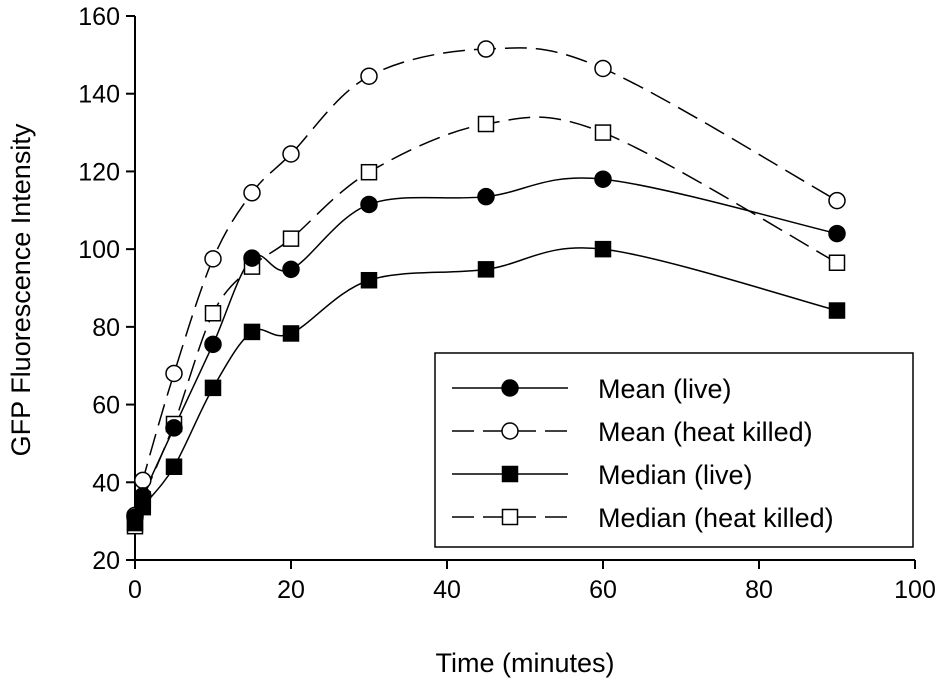  I want to click on x-axis-label: Time (minutes), so click(524, 663).